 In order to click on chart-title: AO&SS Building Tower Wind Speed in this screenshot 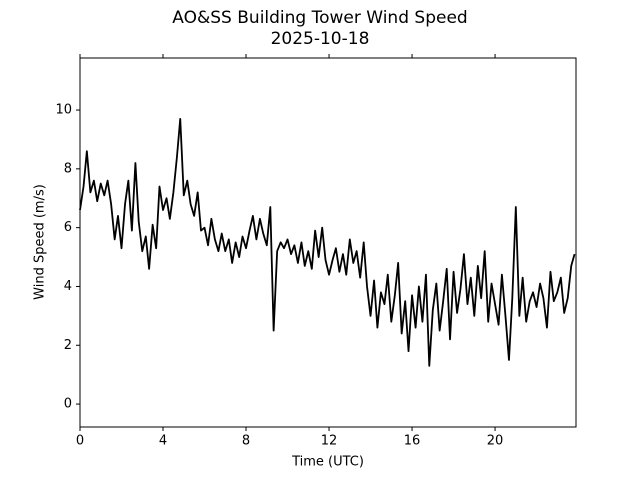, I will do `click(319, 18)`.